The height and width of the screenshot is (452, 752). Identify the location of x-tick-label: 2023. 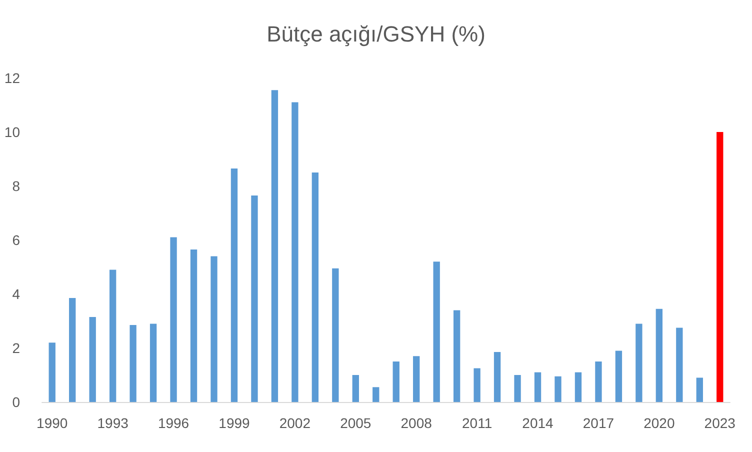
(720, 423).